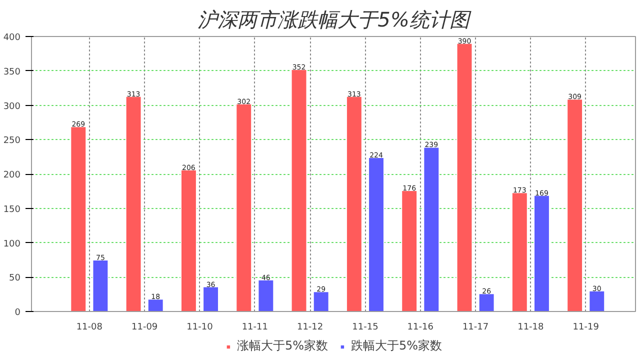  Describe the element at coordinates (335, 20) in the screenshot. I see `chart-title: 沪深两市涨跌幅大于5%统计图` at that location.